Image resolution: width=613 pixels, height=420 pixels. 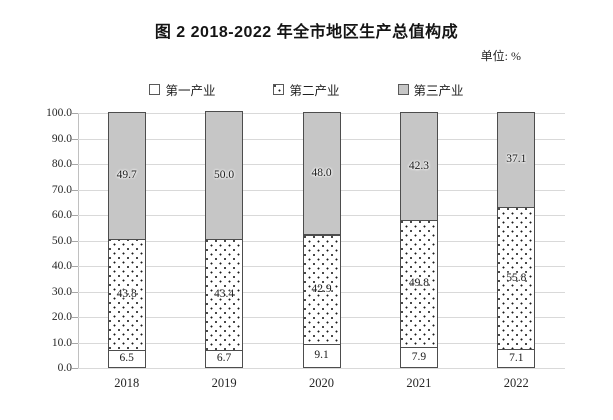 What do you see at coordinates (61, 240) in the screenshot?
I see `y-tick-label: 50.0` at bounding box center [61, 240].